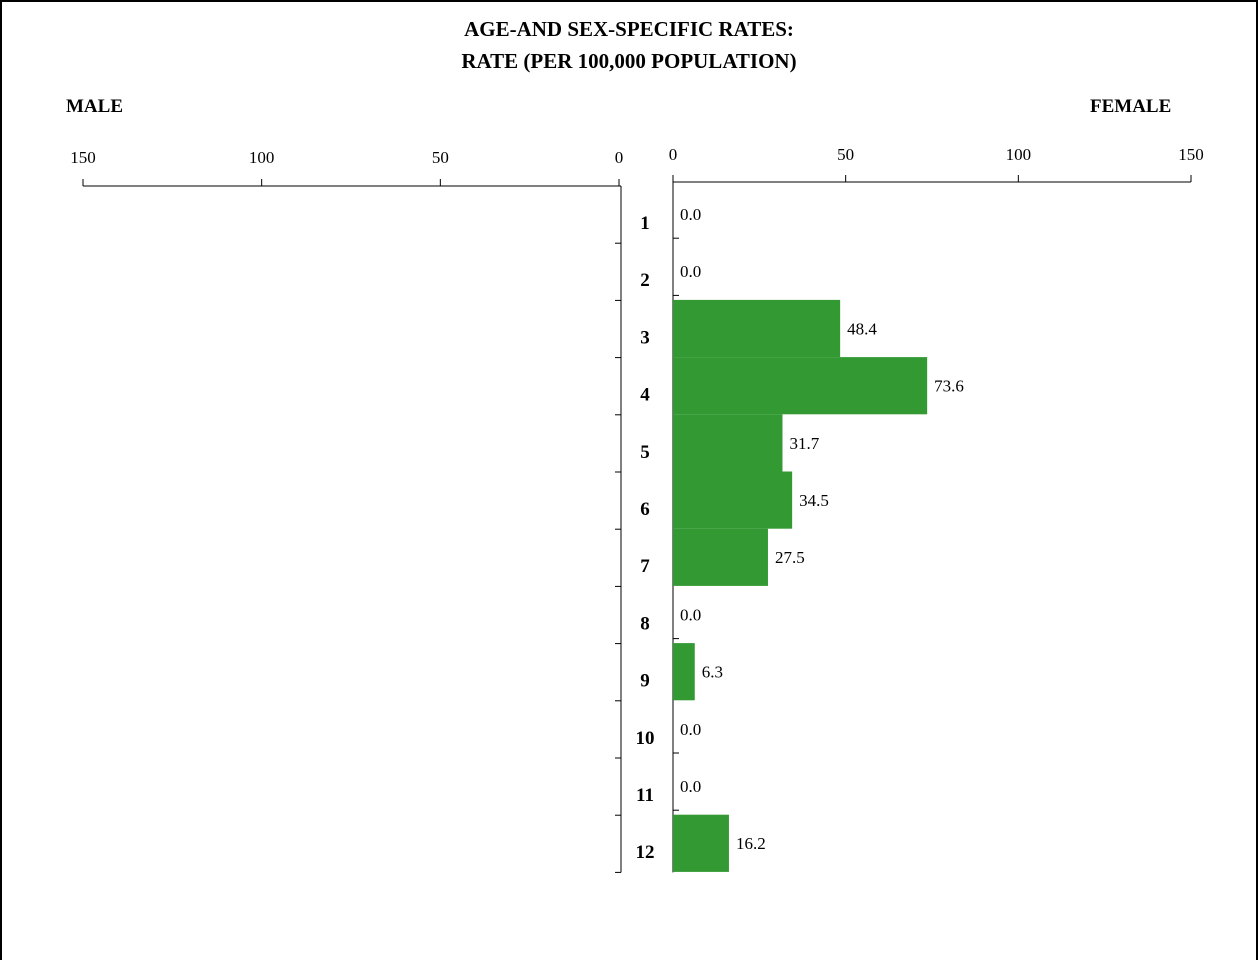  What do you see at coordinates (645, 280) in the screenshot?
I see `age-group-label: 2` at bounding box center [645, 280].